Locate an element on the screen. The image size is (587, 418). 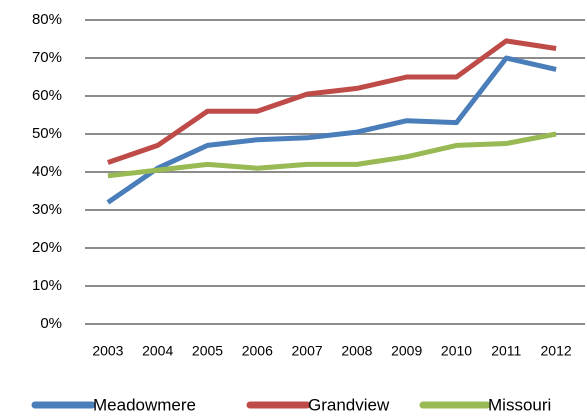
y-tick-label: 30% is located at coordinates (47, 209).